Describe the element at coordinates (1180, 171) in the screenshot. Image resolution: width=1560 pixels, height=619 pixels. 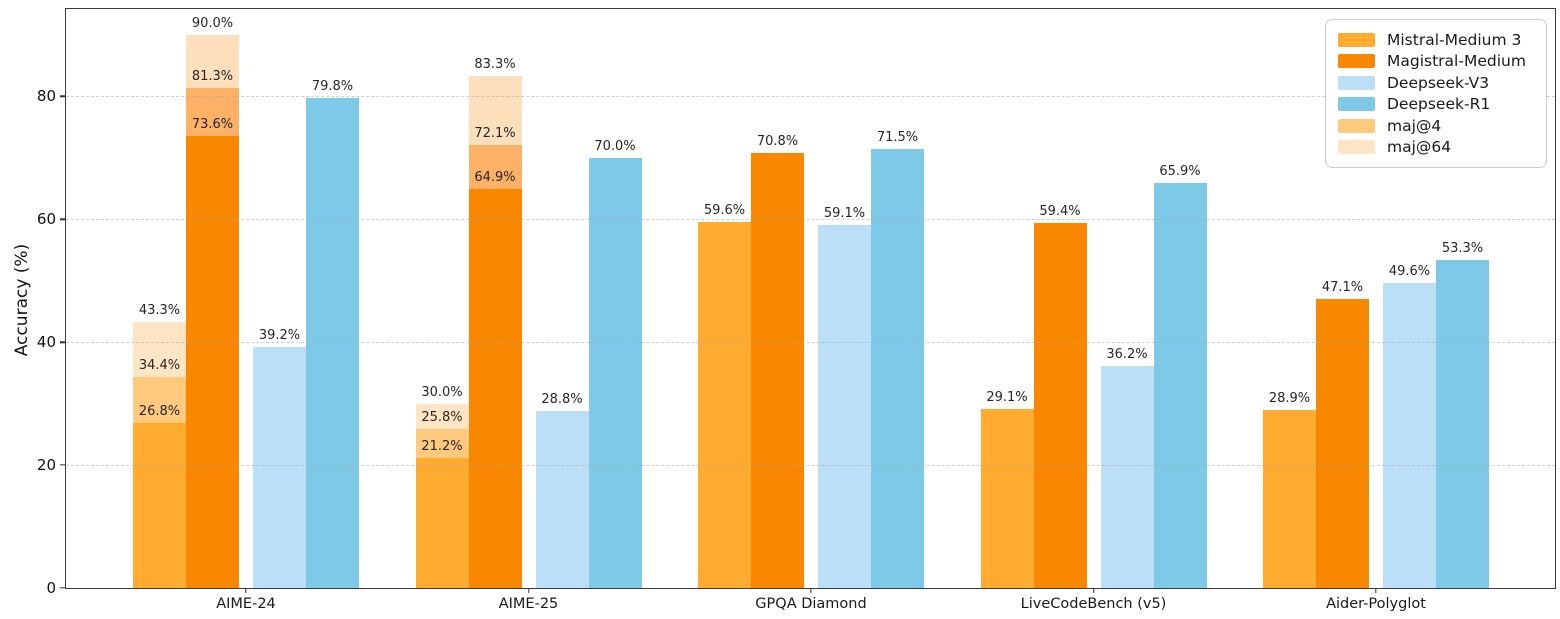
I see `value-label-deepseek-r1-livecodebench-v5: 65.9%` at that location.